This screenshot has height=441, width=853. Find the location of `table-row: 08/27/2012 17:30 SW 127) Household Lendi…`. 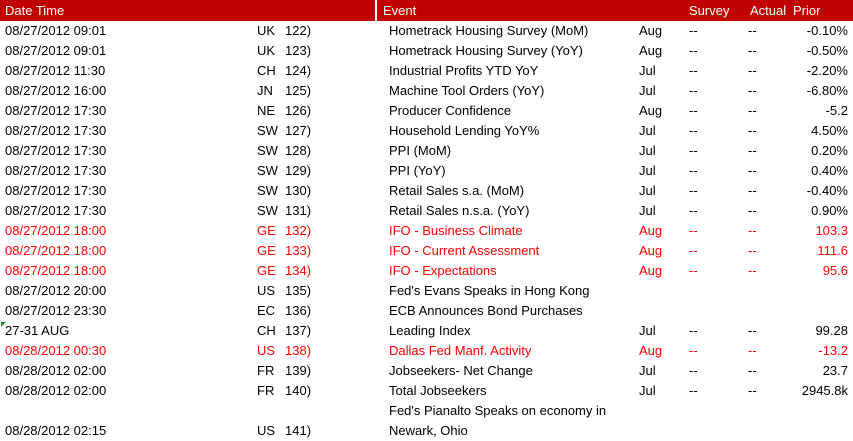

table-row: 08/27/2012 17:30 SW 127) Household Lendi… is located at coordinates (424, 131).